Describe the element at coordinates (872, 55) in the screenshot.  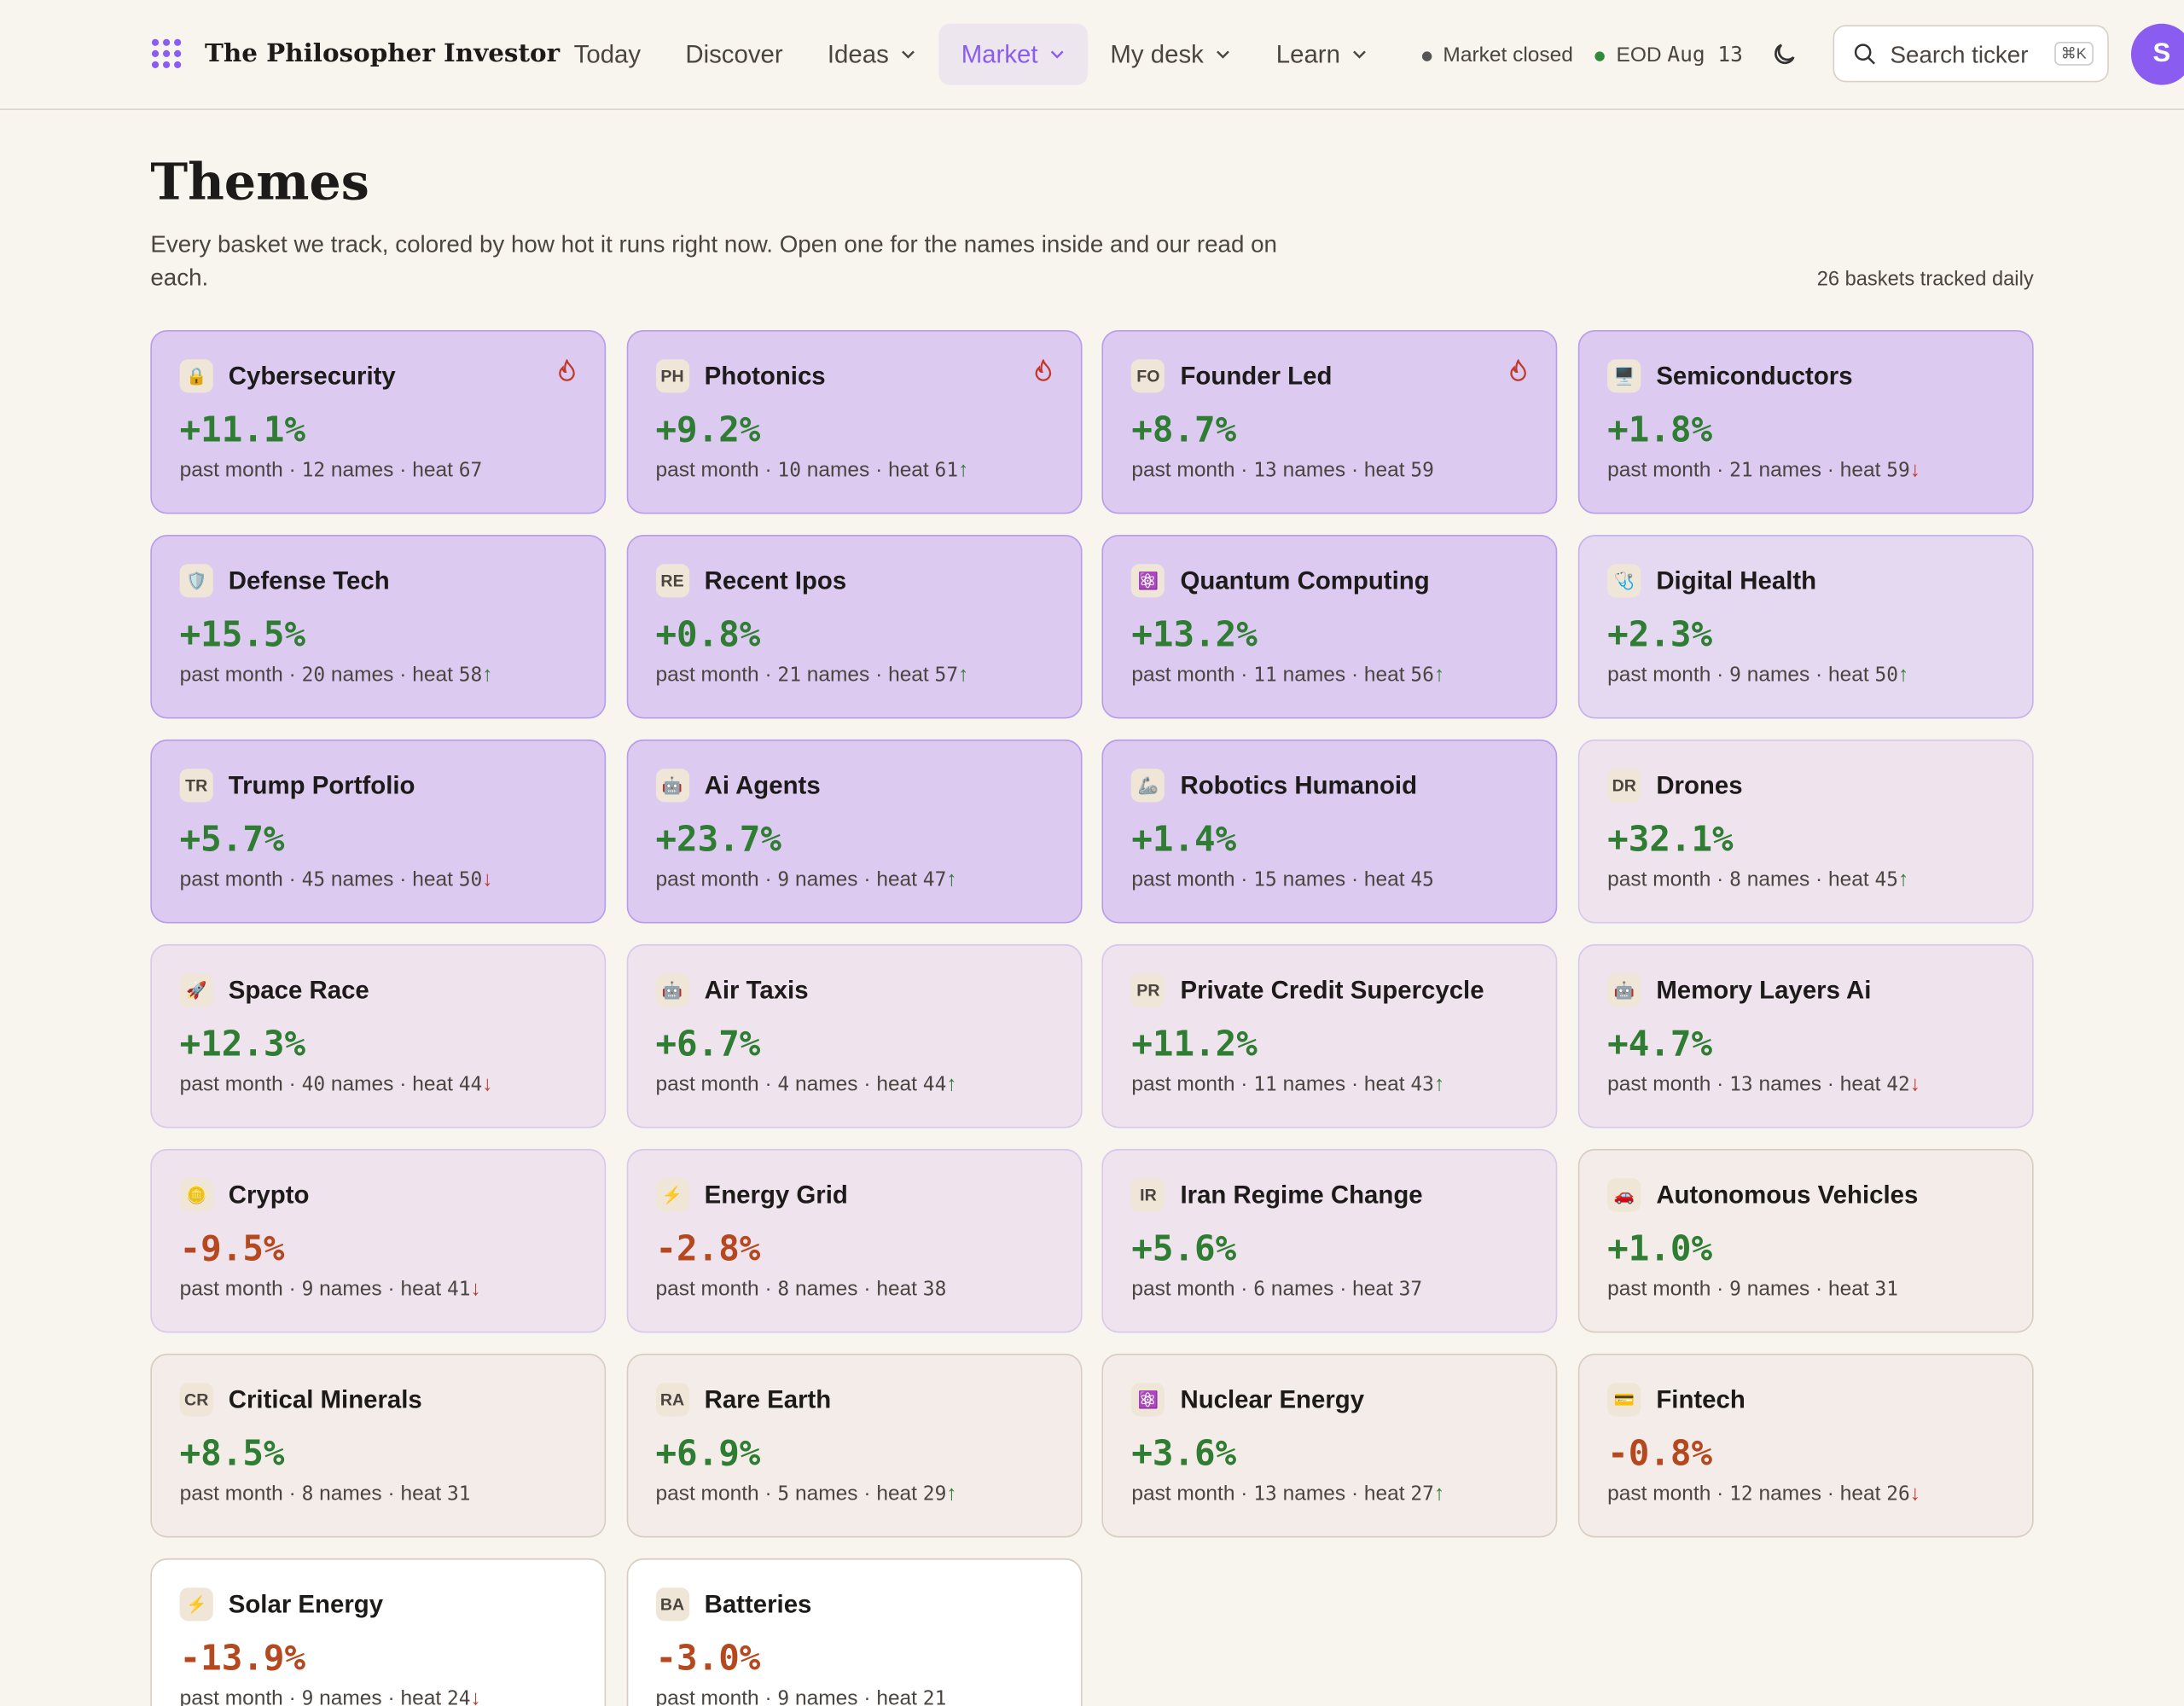
I see `nav-item: Ideas` at that location.